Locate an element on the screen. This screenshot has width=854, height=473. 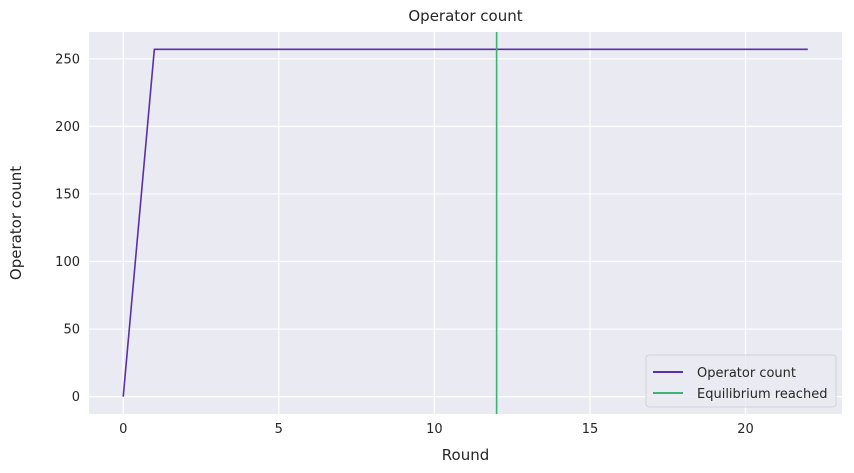
x-tick-label: 0 is located at coordinates (123, 429).